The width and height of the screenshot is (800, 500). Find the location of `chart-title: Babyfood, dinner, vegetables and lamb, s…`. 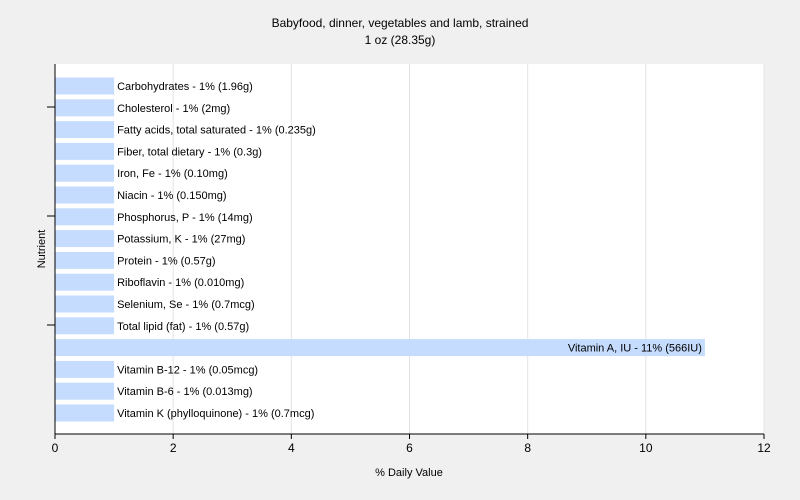

chart-title: Babyfood, dinner, vegetables and lamb, s… is located at coordinates (400, 23).